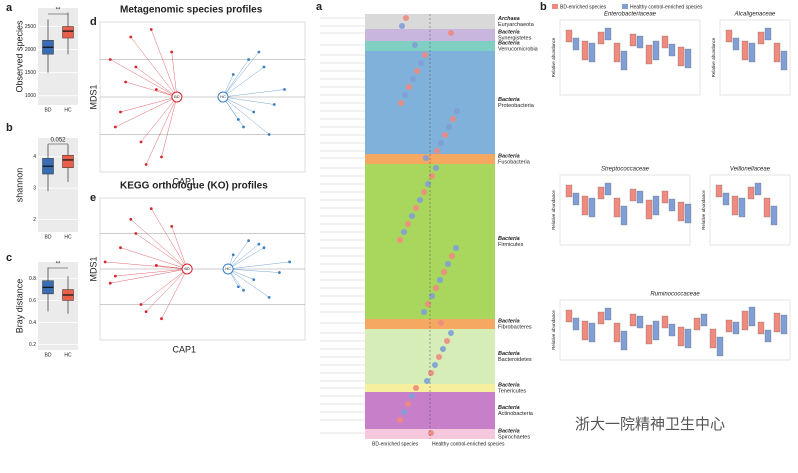 The image size is (798, 473). What do you see at coordinates (755, 15) in the screenshot?
I see `family-title: Alcaligenaceae` at bounding box center [755, 15].